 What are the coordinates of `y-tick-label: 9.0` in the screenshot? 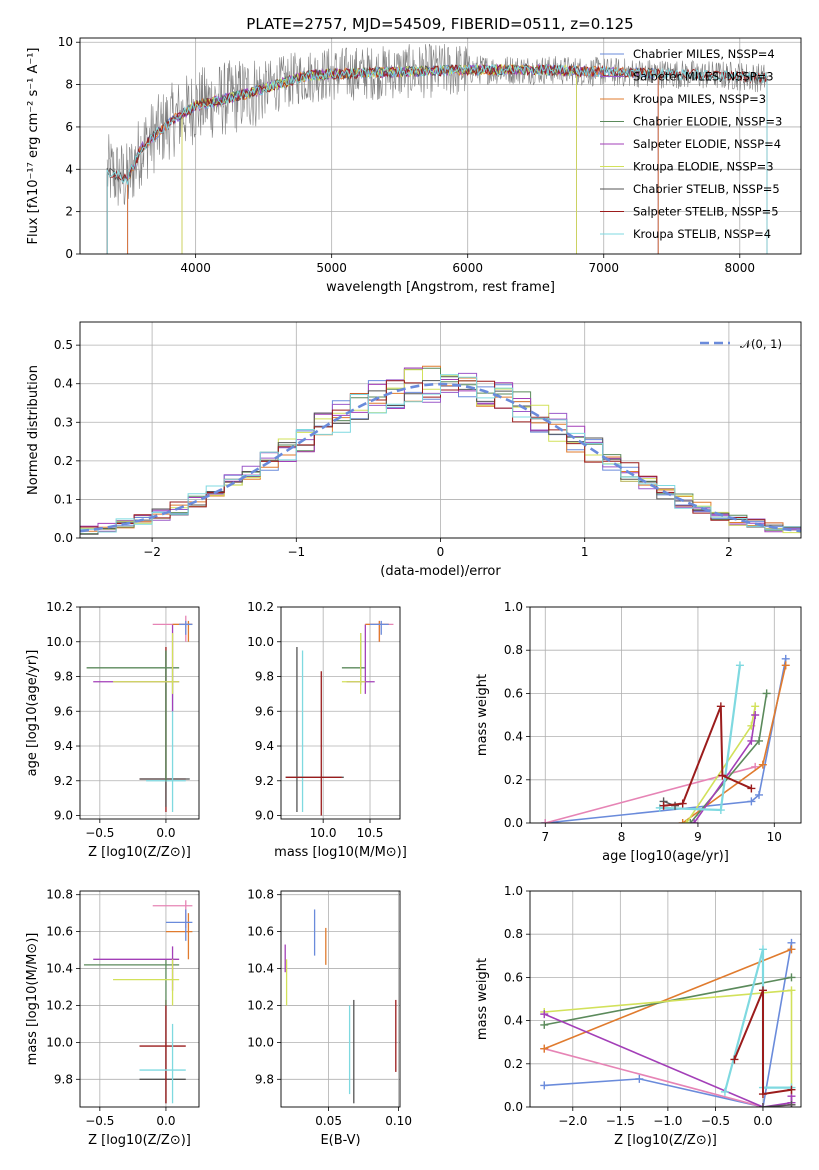 It's located at (63, 816).